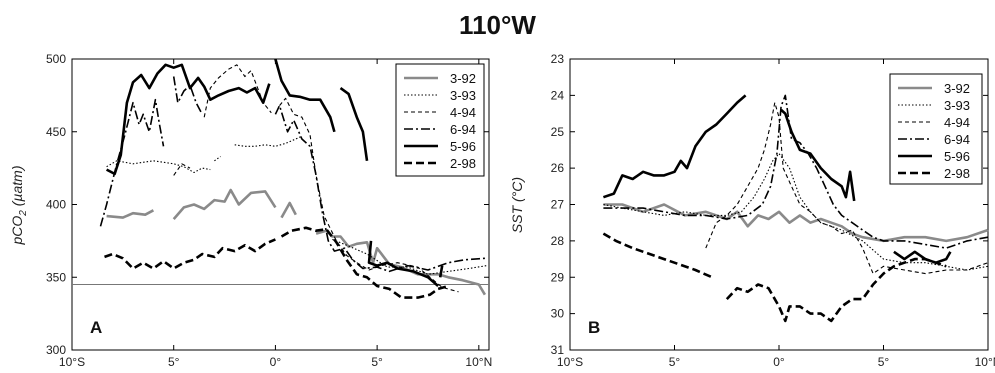 This screenshot has height=373, width=995. I want to click on sst-x-tick-label: 10°S, so click(570, 362).